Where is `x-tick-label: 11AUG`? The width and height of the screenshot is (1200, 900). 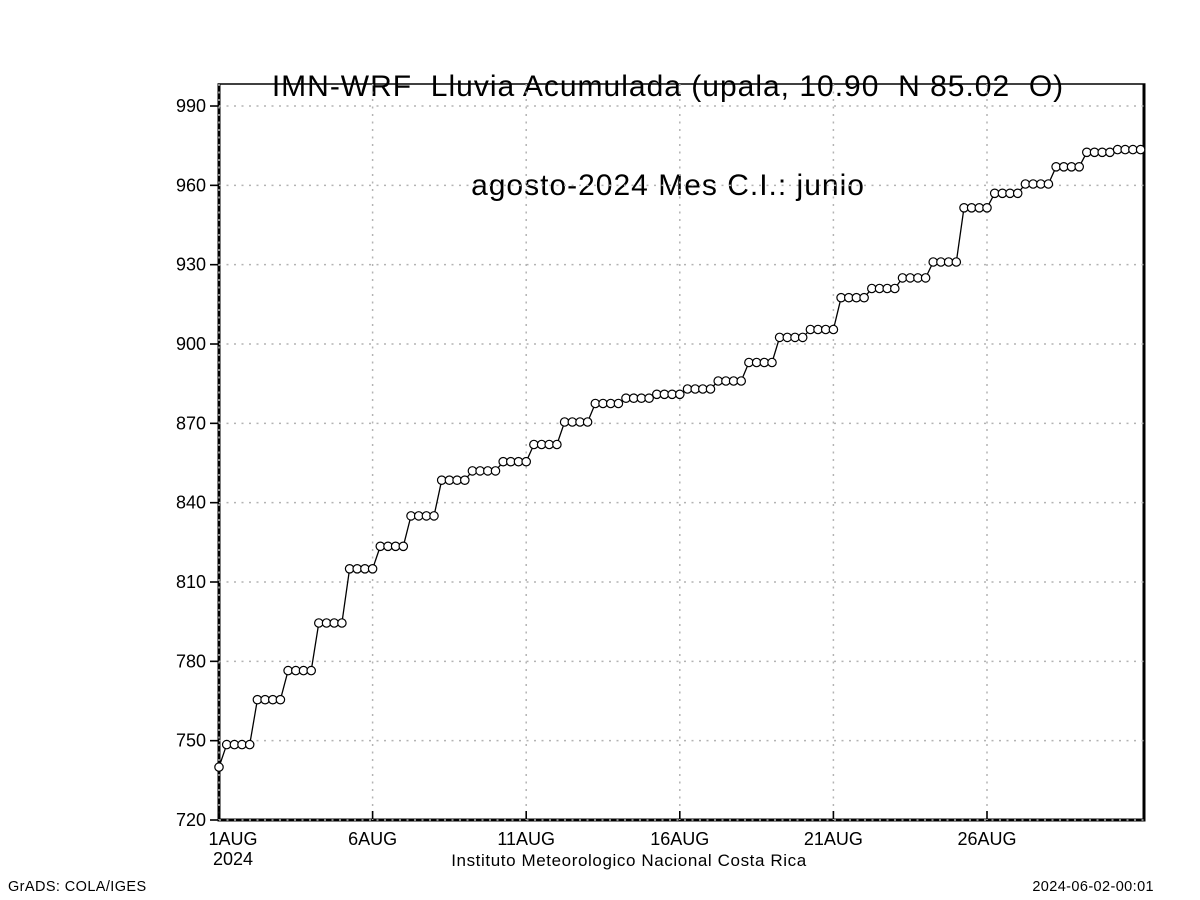 x-tick-label: 11AUG is located at coordinates (526, 839).